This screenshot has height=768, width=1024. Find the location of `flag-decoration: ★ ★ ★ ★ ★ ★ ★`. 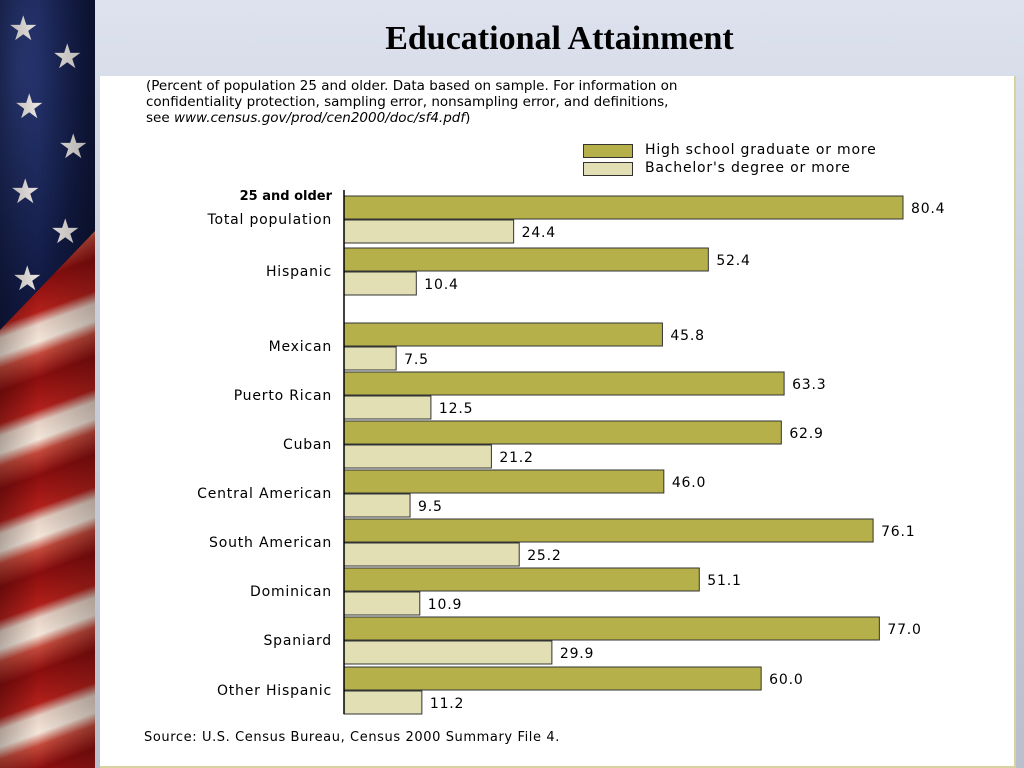

flag-decoration: ★ ★ ★ ★ ★ ★ ★ is located at coordinates (47, 384).